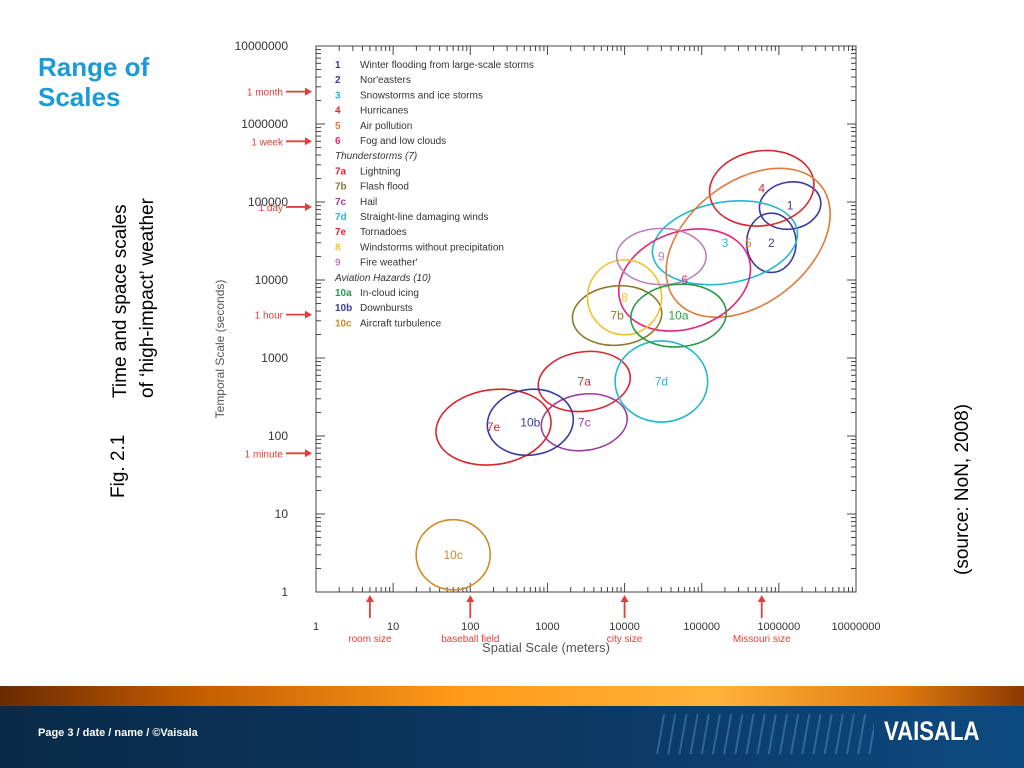 The width and height of the screenshot is (1024, 768). Describe the element at coordinates (701, 627) in the screenshot. I see `x-tick-label: 100000` at that location.